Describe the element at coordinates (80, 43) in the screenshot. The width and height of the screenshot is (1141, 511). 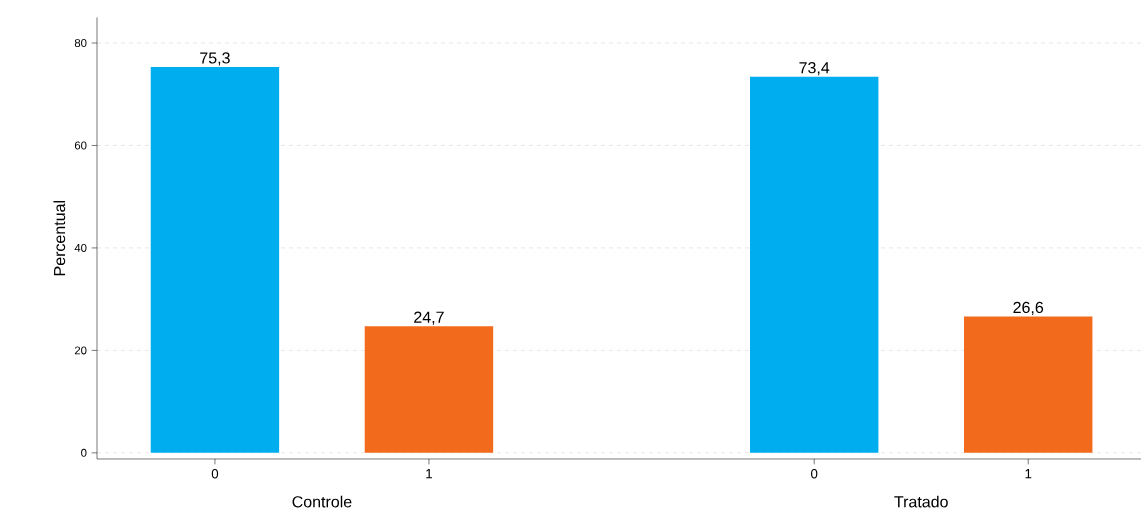
I see `y-tick-label: 80` at that location.